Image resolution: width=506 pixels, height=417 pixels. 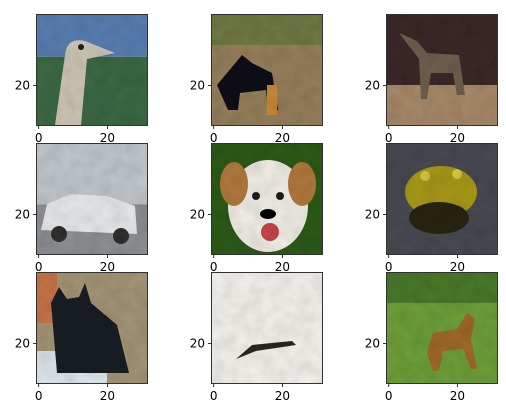 What do you see at coordinates (267, 328) in the screenshot?
I see `image-airplane` at bounding box center [267, 328].